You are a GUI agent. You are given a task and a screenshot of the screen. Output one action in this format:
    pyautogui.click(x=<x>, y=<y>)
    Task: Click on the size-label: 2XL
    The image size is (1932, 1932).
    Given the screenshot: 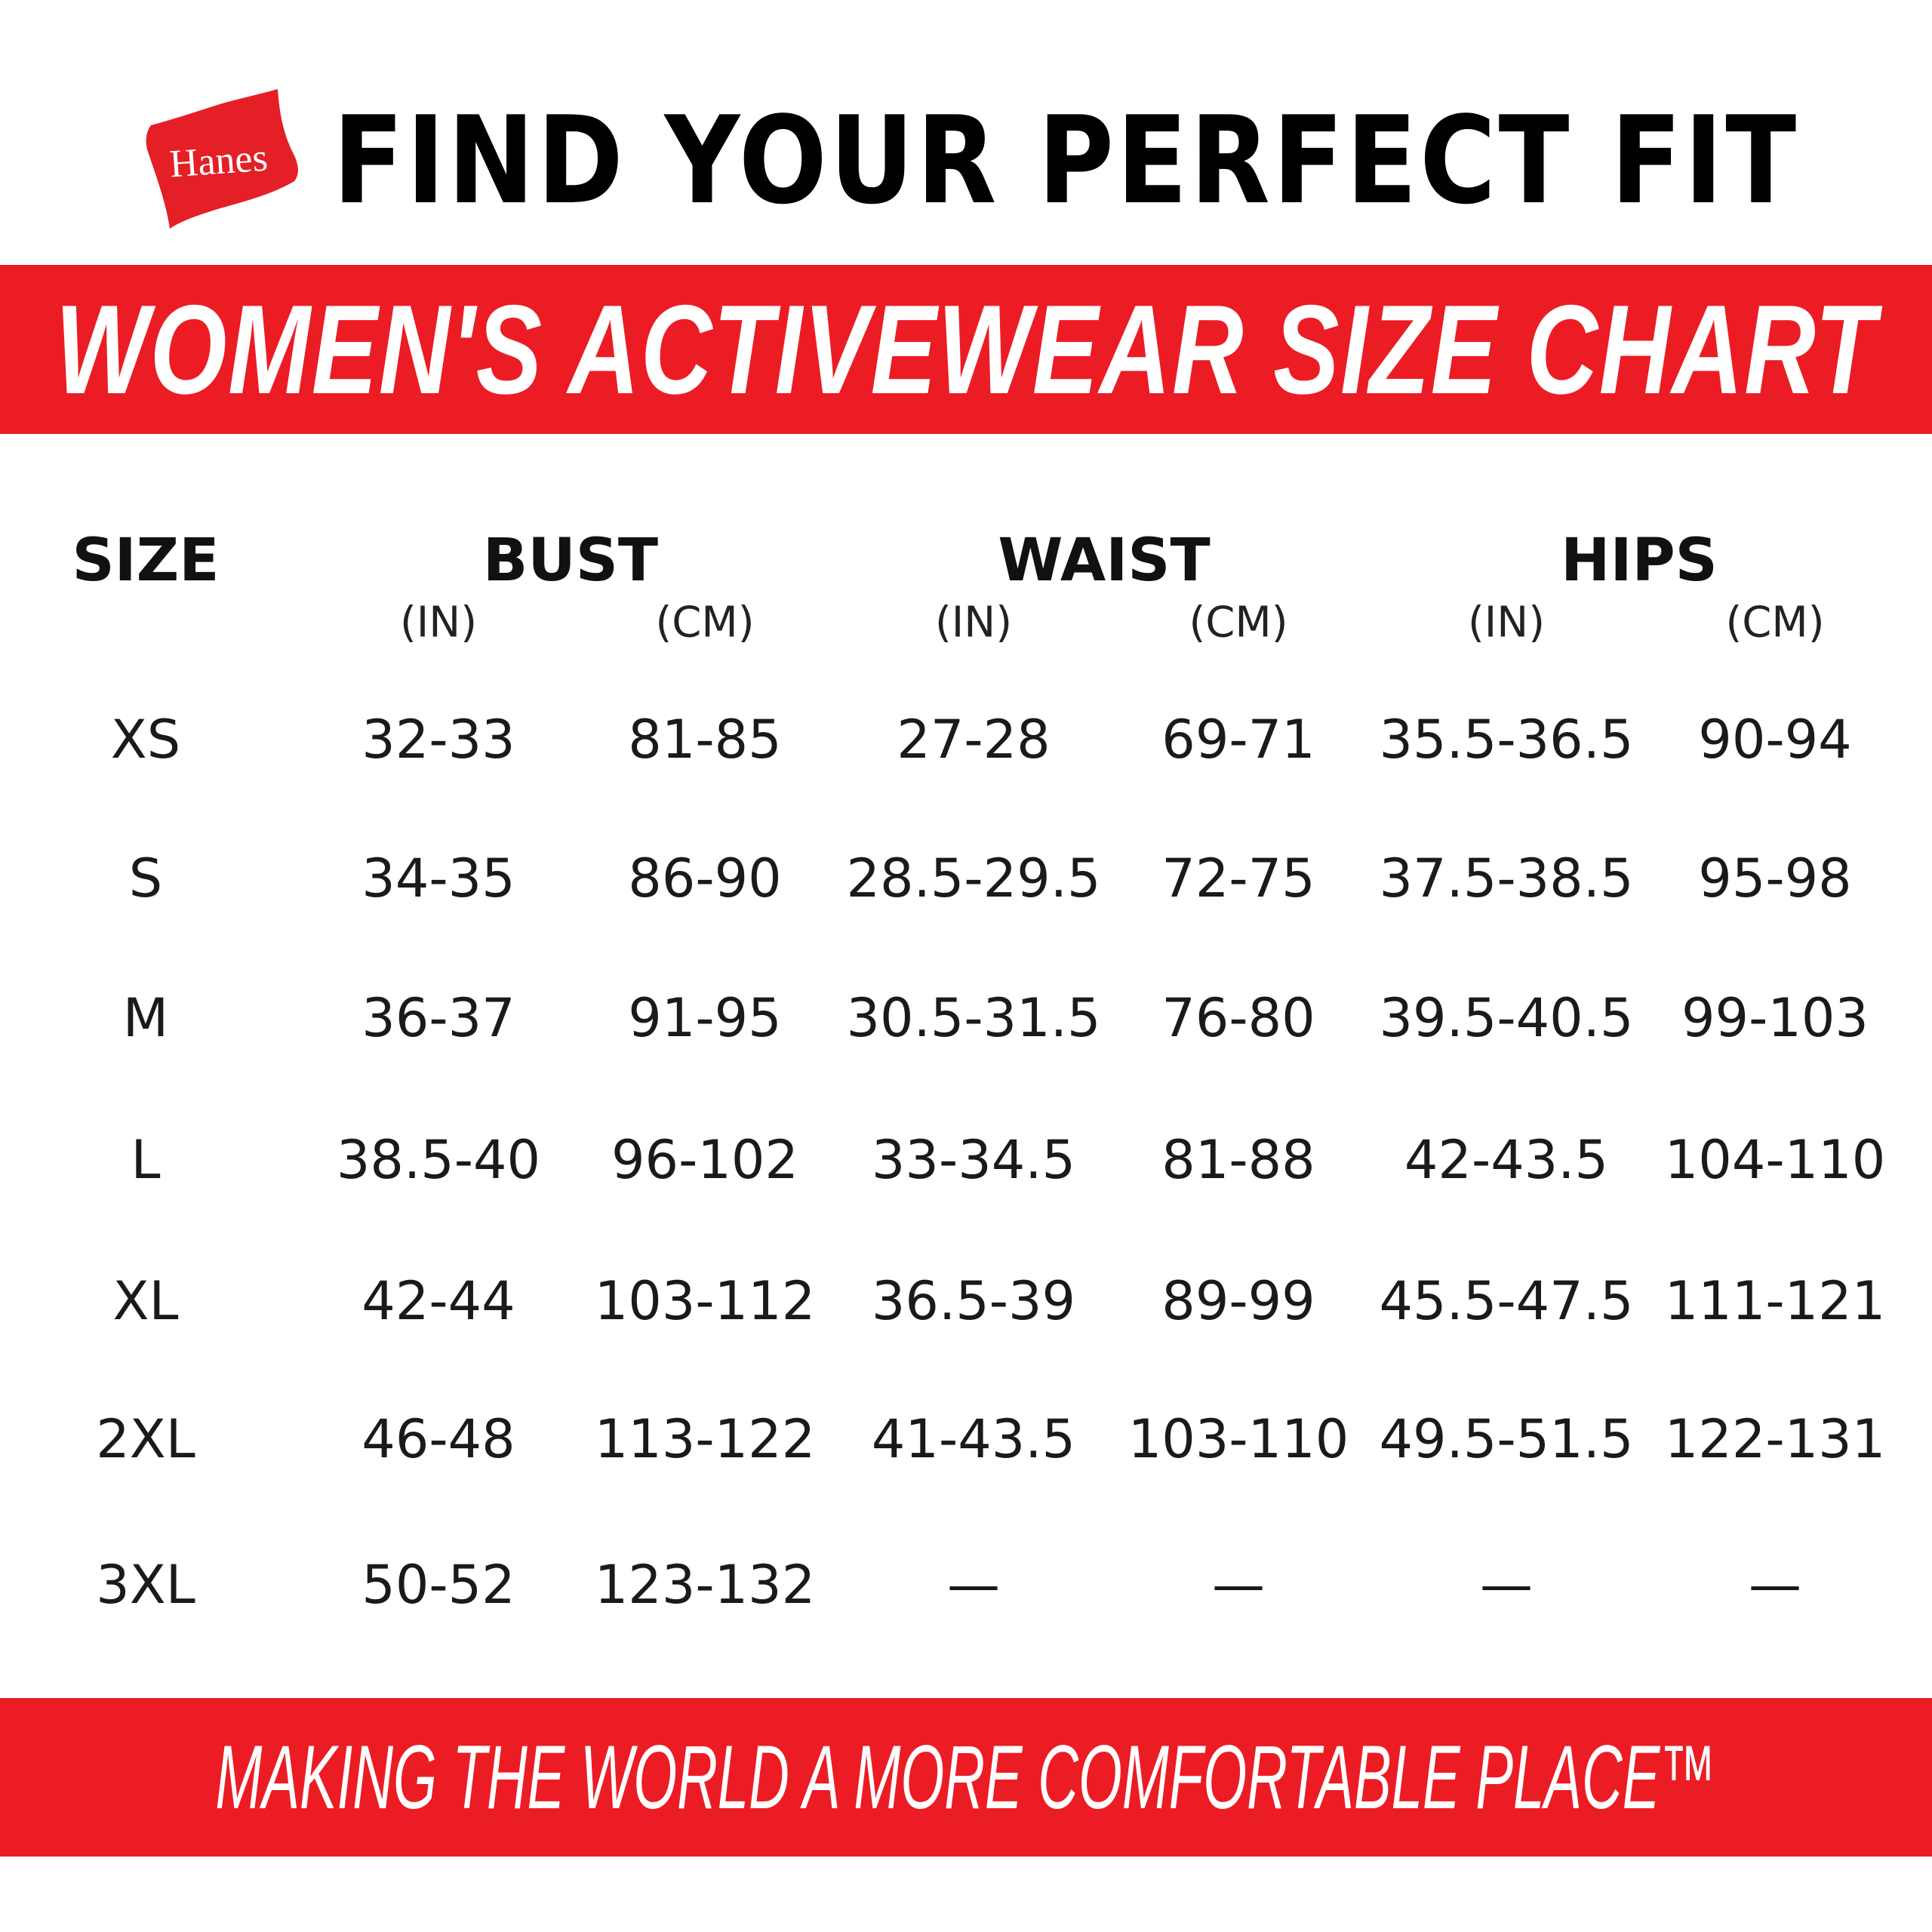 What is the action you would take?
    pyautogui.click(x=145, y=1439)
    